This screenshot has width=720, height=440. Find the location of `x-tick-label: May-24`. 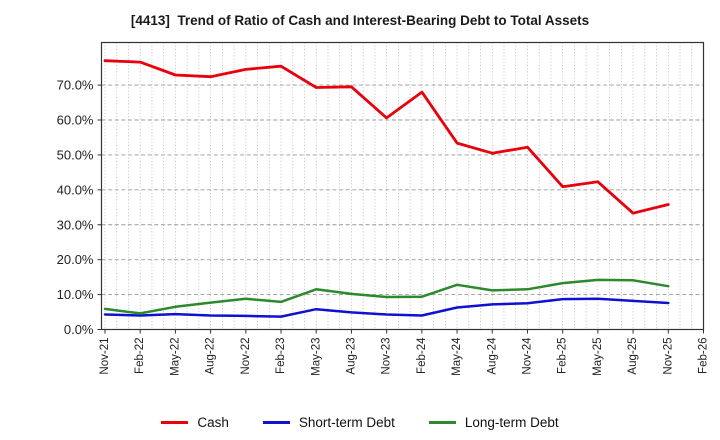

x-tick-label: May-24 is located at coordinates (457, 356).